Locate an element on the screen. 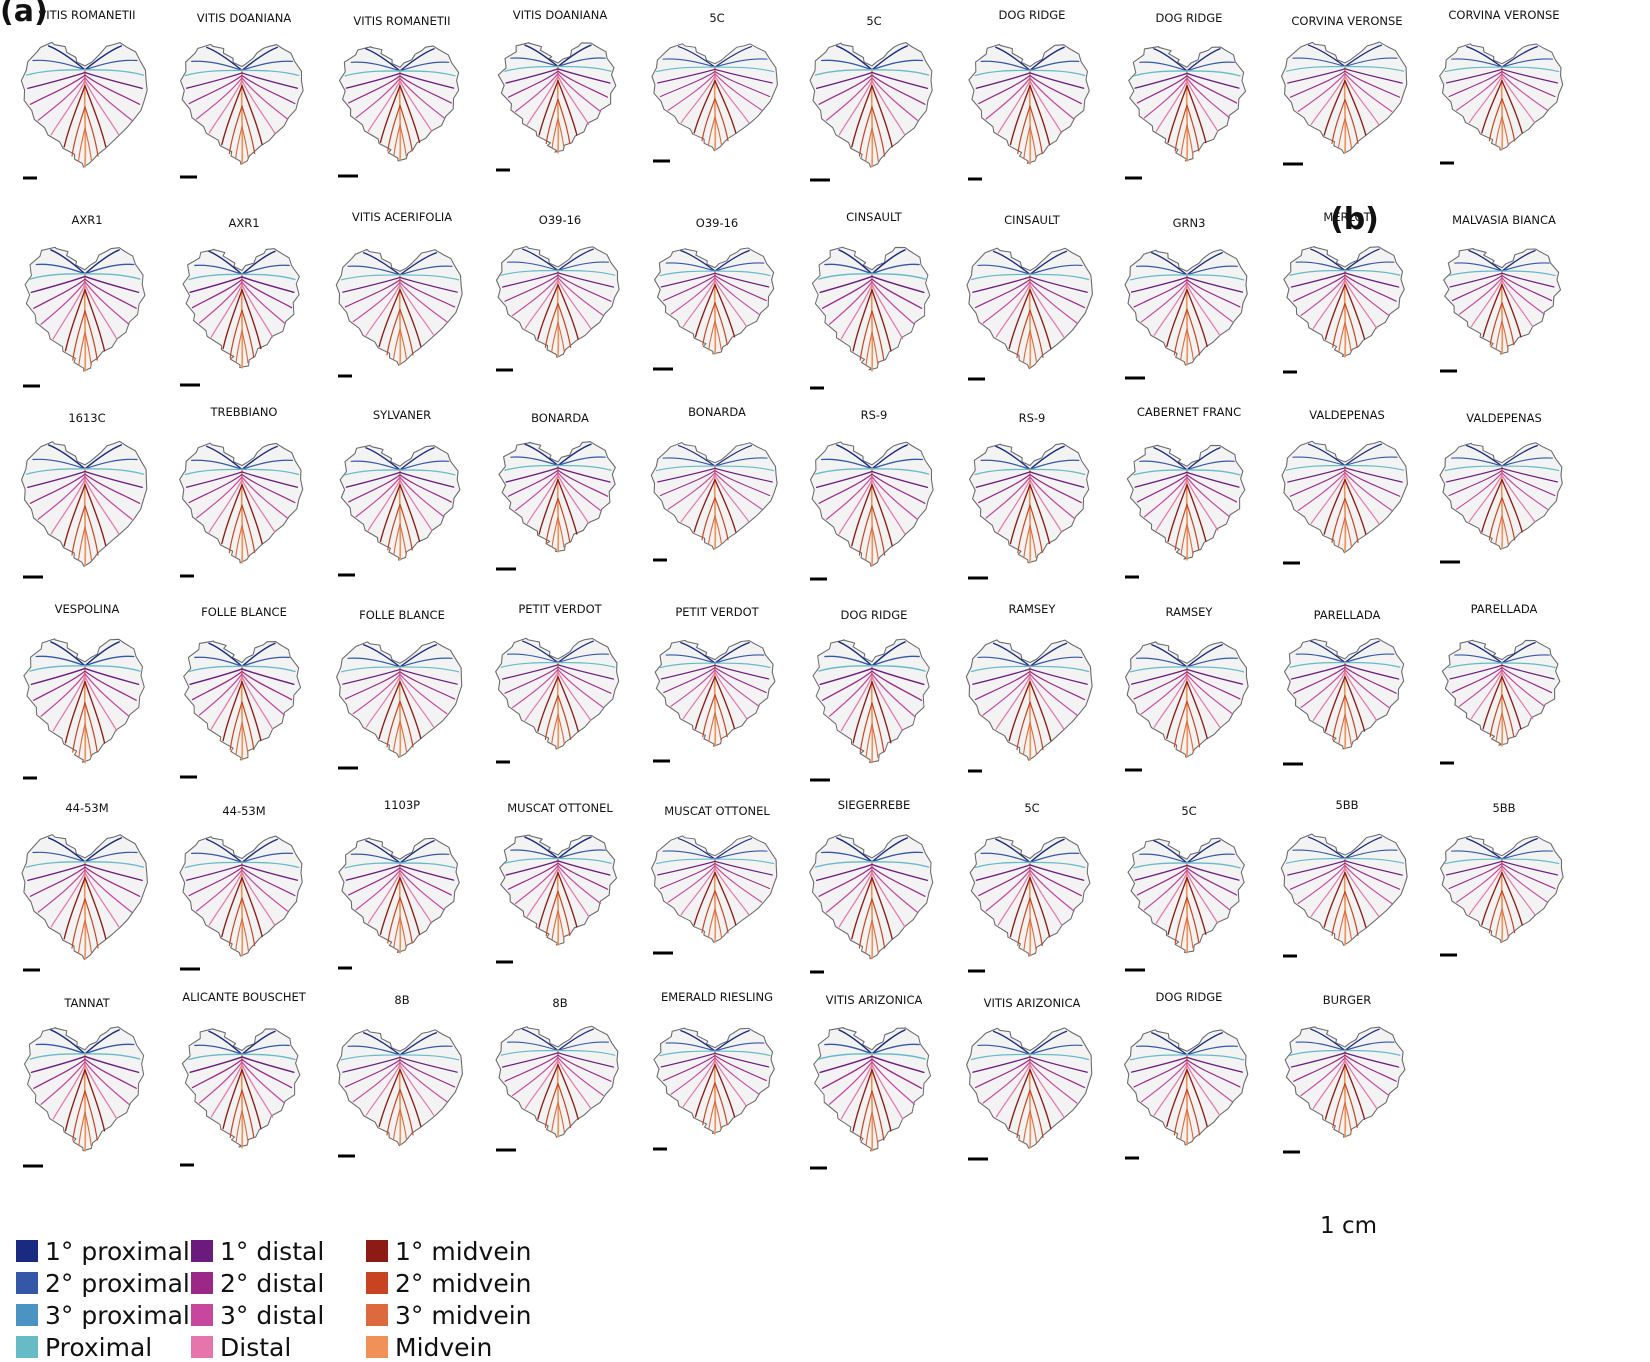 The width and height of the screenshot is (1650, 1362). legend-label: 3° midvein is located at coordinates (463, 1315).